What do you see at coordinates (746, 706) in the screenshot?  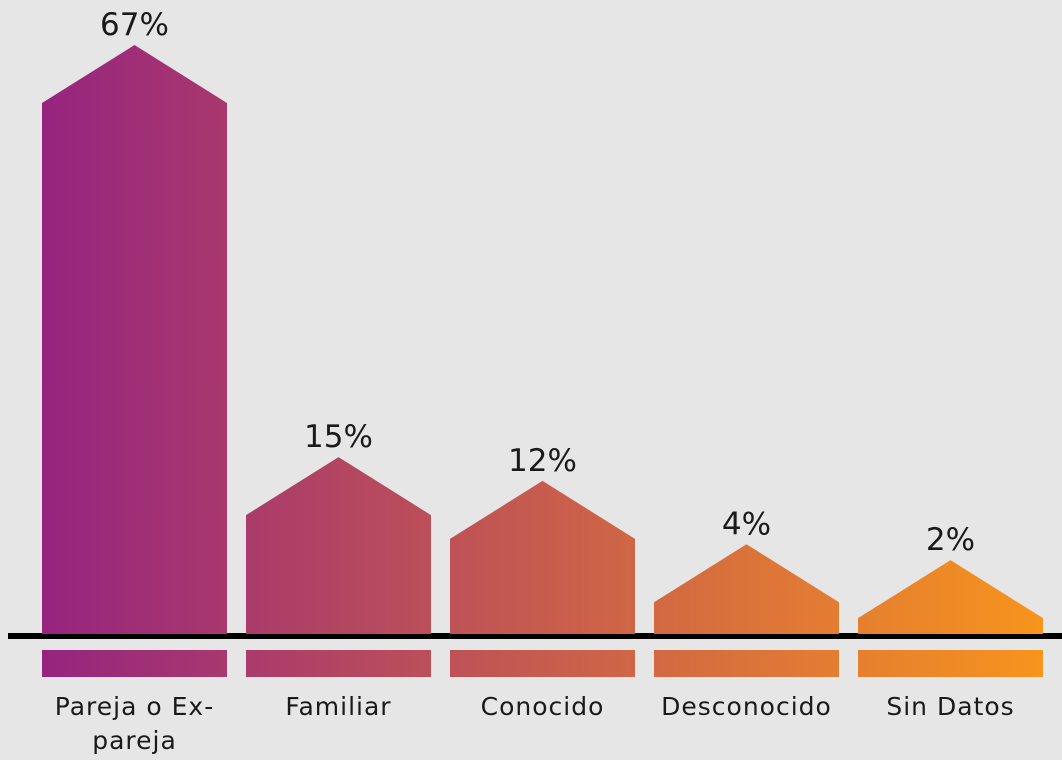 I see `category-label: Desconocido` at bounding box center [746, 706].